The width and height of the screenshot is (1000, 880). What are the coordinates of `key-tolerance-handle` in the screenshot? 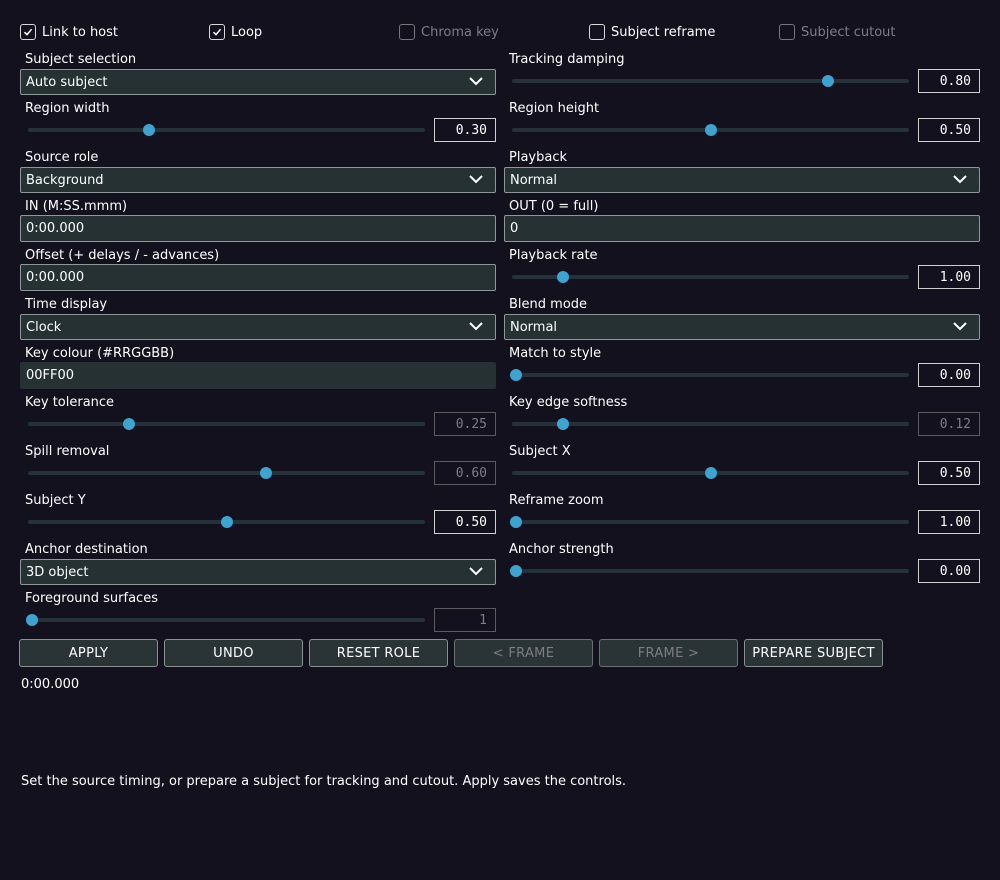 It's located at (129, 424).